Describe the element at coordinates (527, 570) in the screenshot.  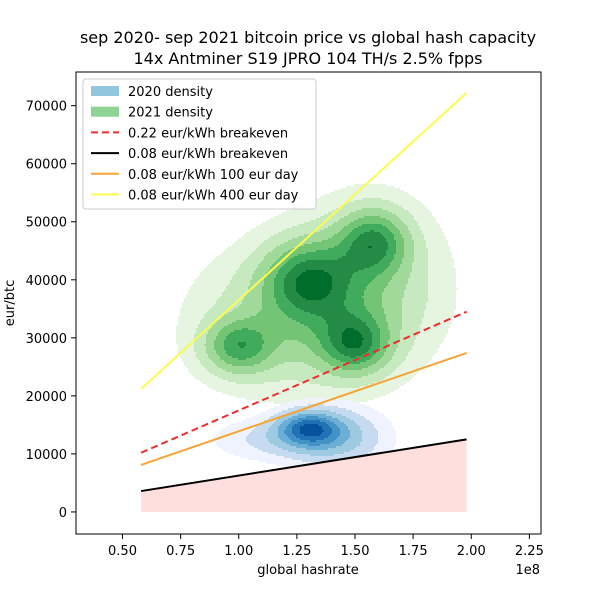
I see `x-axis-offset-label: 1e8` at that location.